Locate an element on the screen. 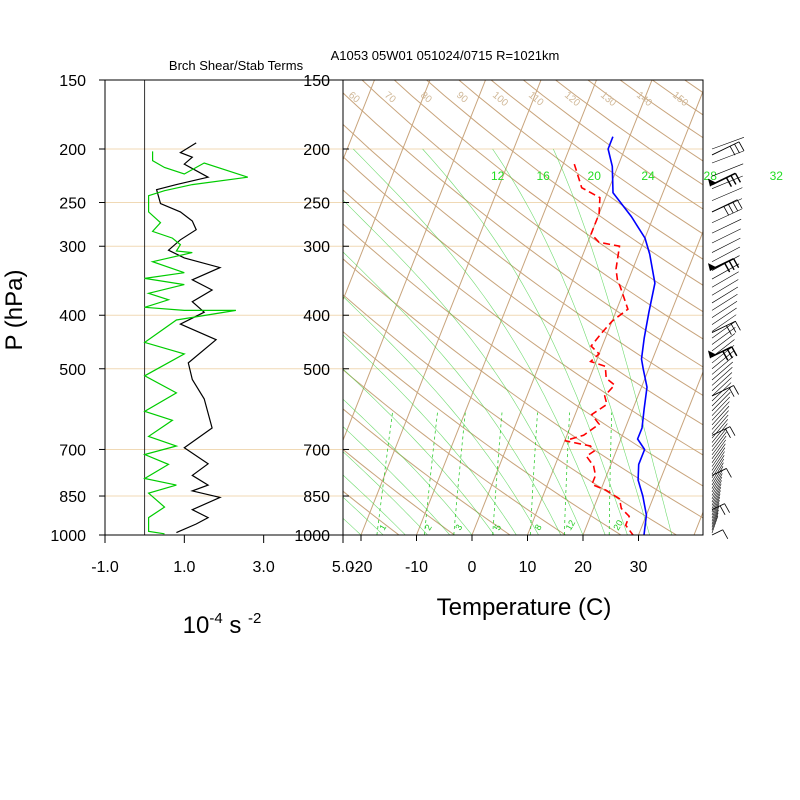  left-y-tick-label: 500 is located at coordinates (72, 370).